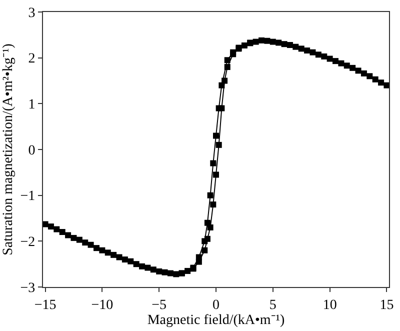 The height and width of the screenshot is (331, 400). I want to click on y-tick-label: −1, so click(28, 196).